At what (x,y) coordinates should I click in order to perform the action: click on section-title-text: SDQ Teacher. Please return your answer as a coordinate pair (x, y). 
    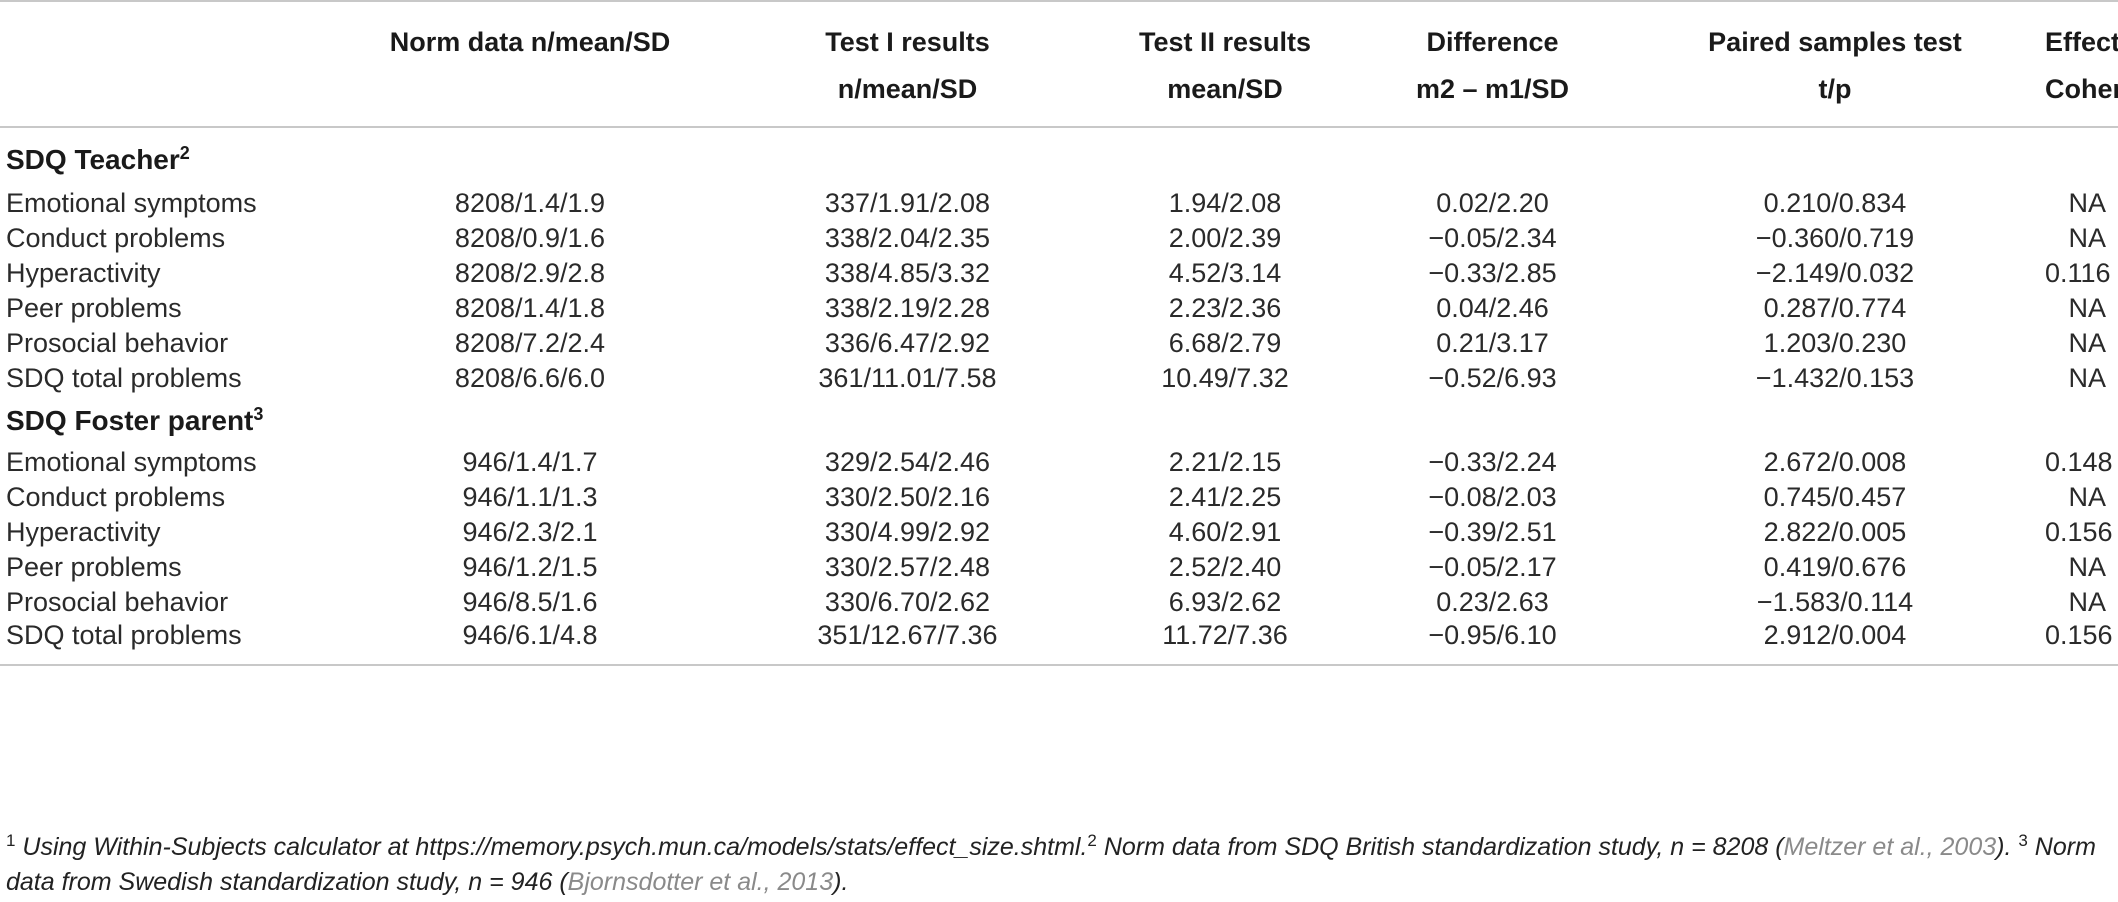
    Looking at the image, I should click on (93, 159).